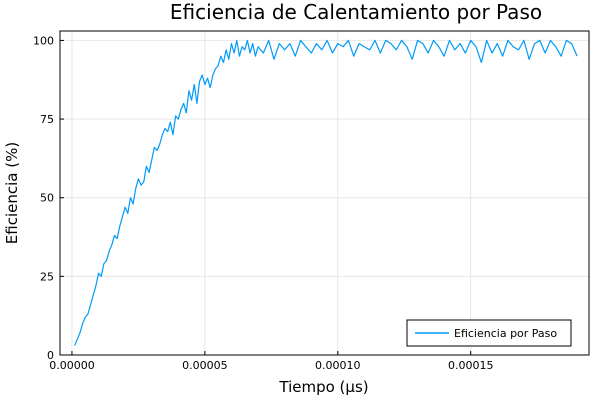  Describe the element at coordinates (72, 365) in the screenshot. I see `x-tick-label: 0.00000` at that location.